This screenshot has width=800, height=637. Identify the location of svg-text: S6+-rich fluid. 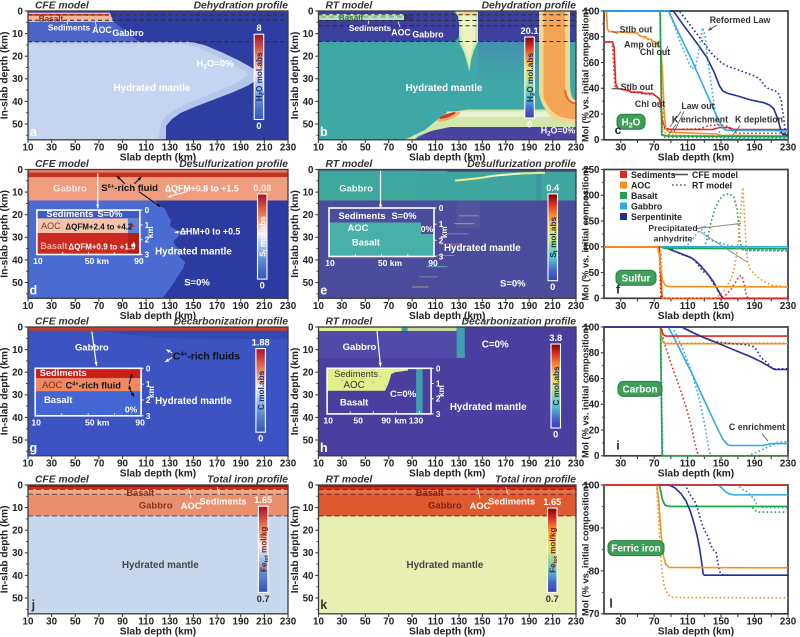
(129, 188).